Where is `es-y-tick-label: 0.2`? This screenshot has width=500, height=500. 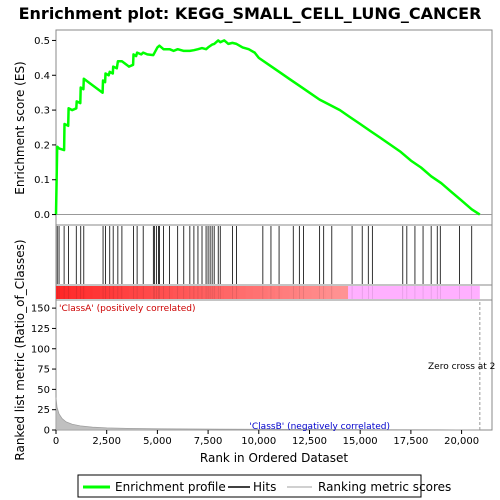
es-y-tick-label: 0.2 is located at coordinates (42, 145).